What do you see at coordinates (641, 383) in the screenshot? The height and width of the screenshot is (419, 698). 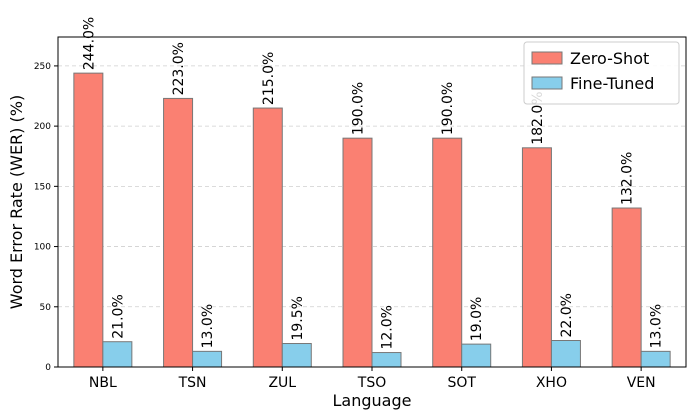 I see `x-tick-label: VEN` at bounding box center [641, 383].